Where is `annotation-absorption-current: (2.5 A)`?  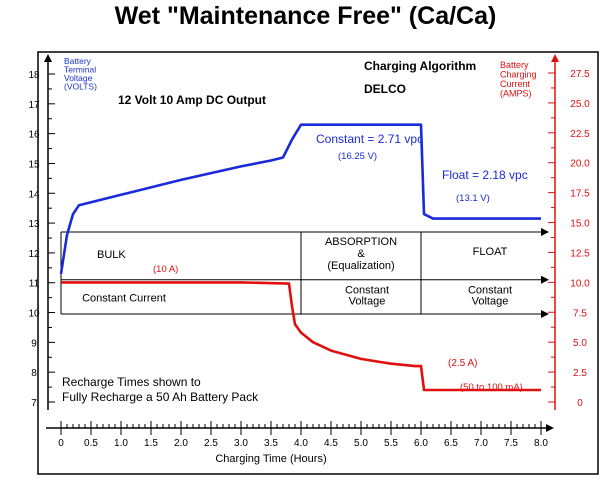
annotation-absorption-current: (2.5 A) is located at coordinates (462, 363).